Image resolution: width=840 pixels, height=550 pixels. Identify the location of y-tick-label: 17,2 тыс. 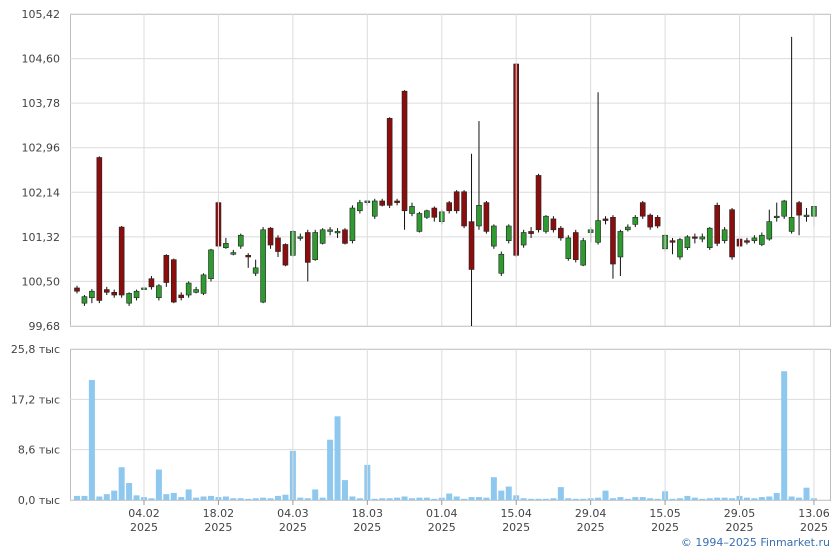
(35, 399).